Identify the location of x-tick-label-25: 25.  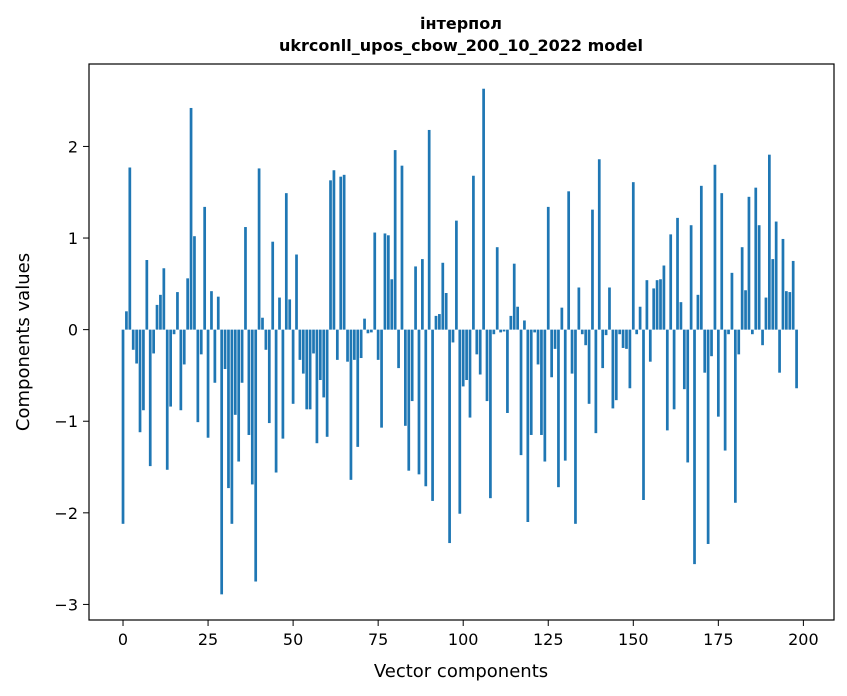
(208, 639).